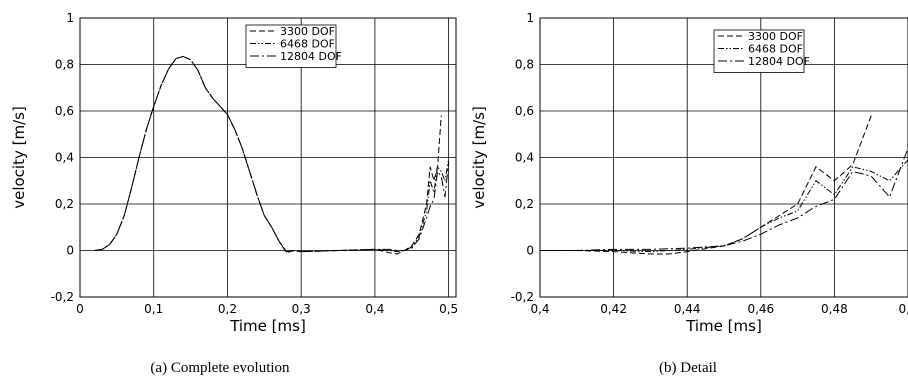 The image size is (908, 385). What do you see at coordinates (220, 368) in the screenshot?
I see `caption-complete-evolution: (a) Complete evolution` at bounding box center [220, 368].